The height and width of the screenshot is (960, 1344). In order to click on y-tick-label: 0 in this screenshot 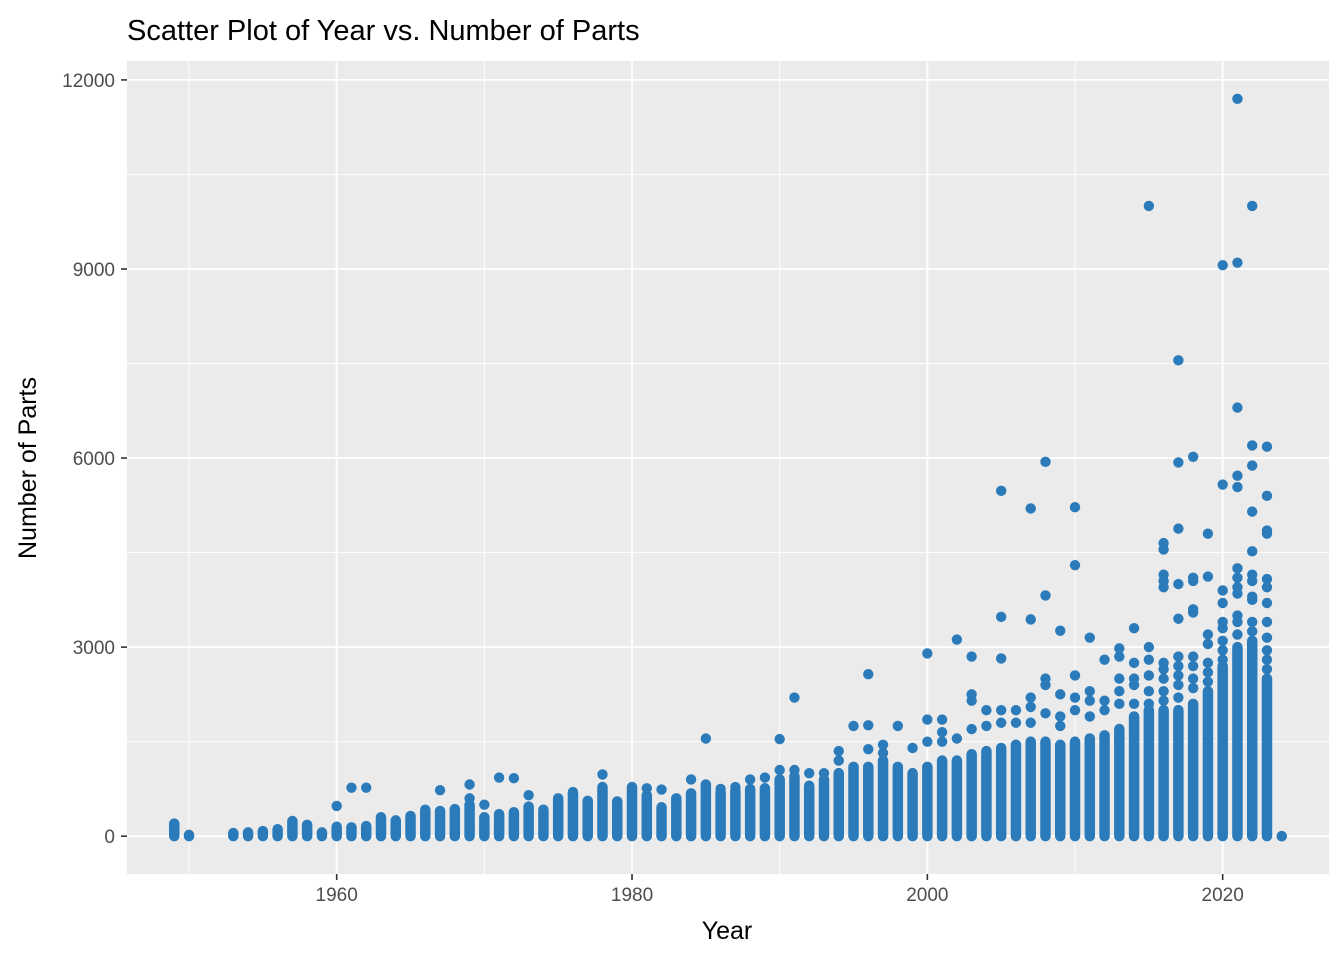, I will do `click(109, 837)`.